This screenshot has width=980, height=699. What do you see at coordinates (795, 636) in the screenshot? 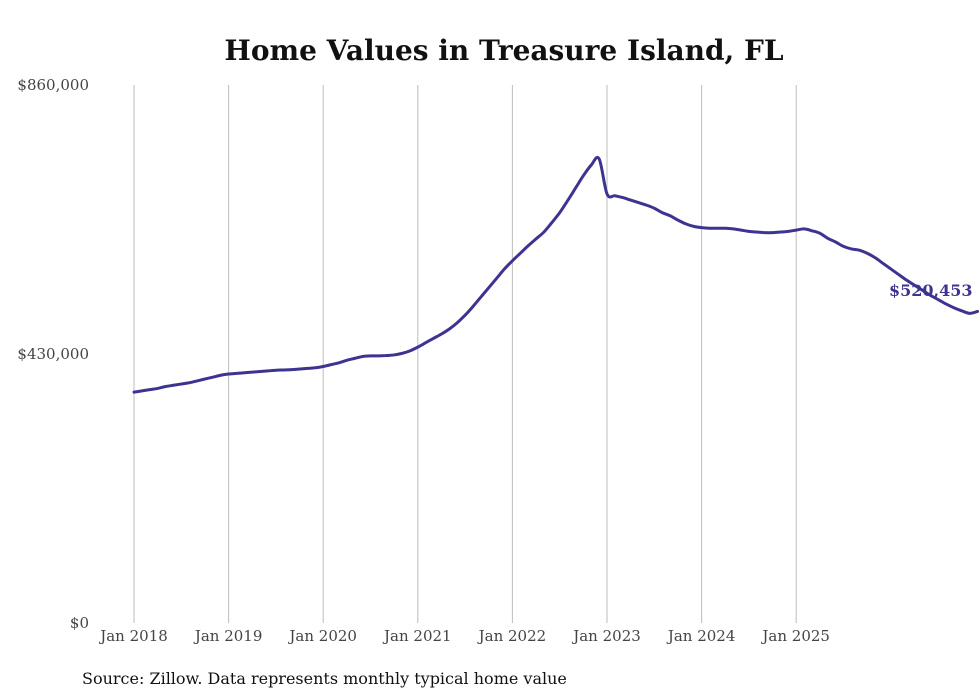
I see `x-tick-label: Jan 2025` at bounding box center [795, 636].